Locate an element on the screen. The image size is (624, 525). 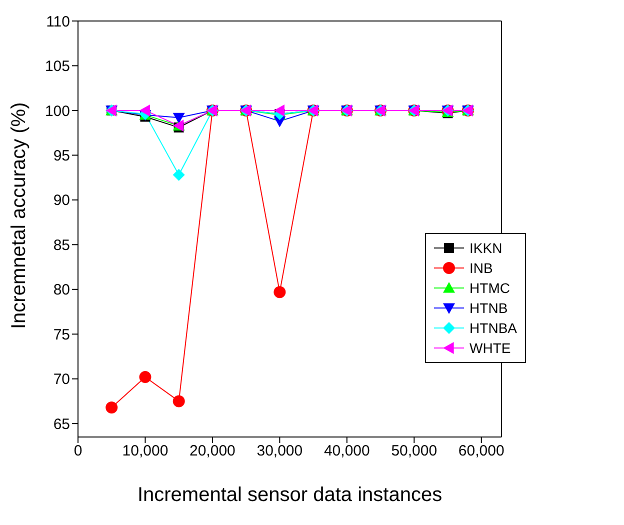
x-tick-label: 60,000 is located at coordinates (481, 451).